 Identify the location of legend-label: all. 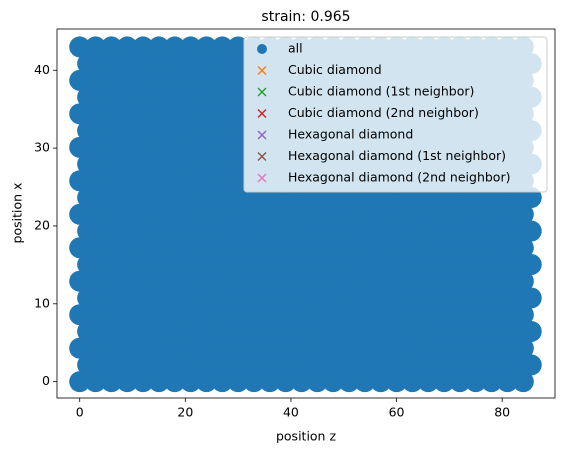
(295, 48).